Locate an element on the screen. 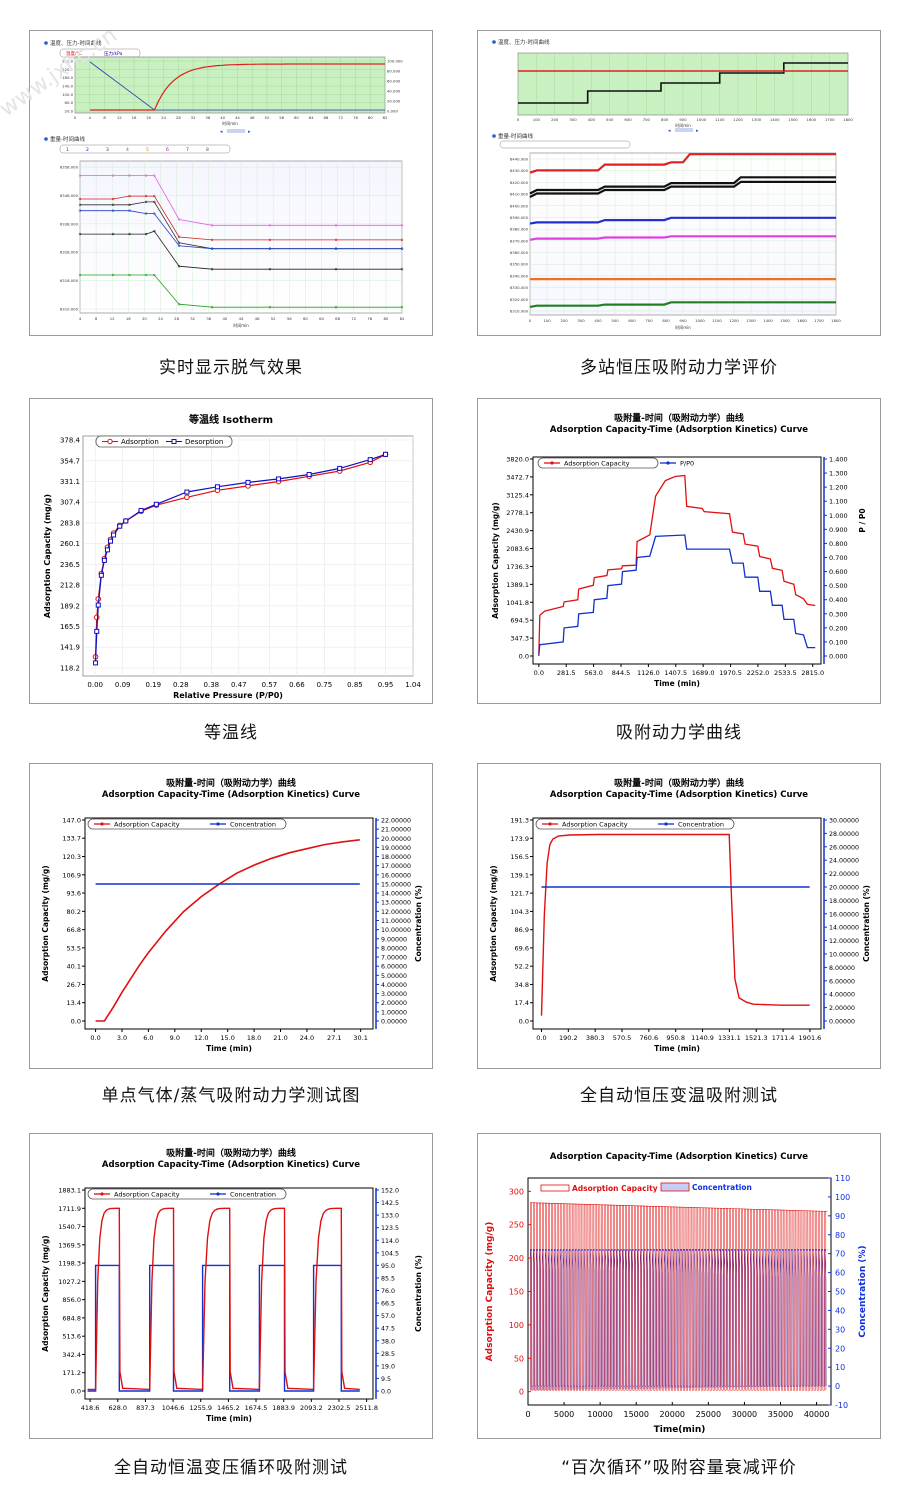 Image resolution: width=910 pixels, height=1500 pixels. y-right-tick-label: 0.00000 is located at coordinates (842, 1022).